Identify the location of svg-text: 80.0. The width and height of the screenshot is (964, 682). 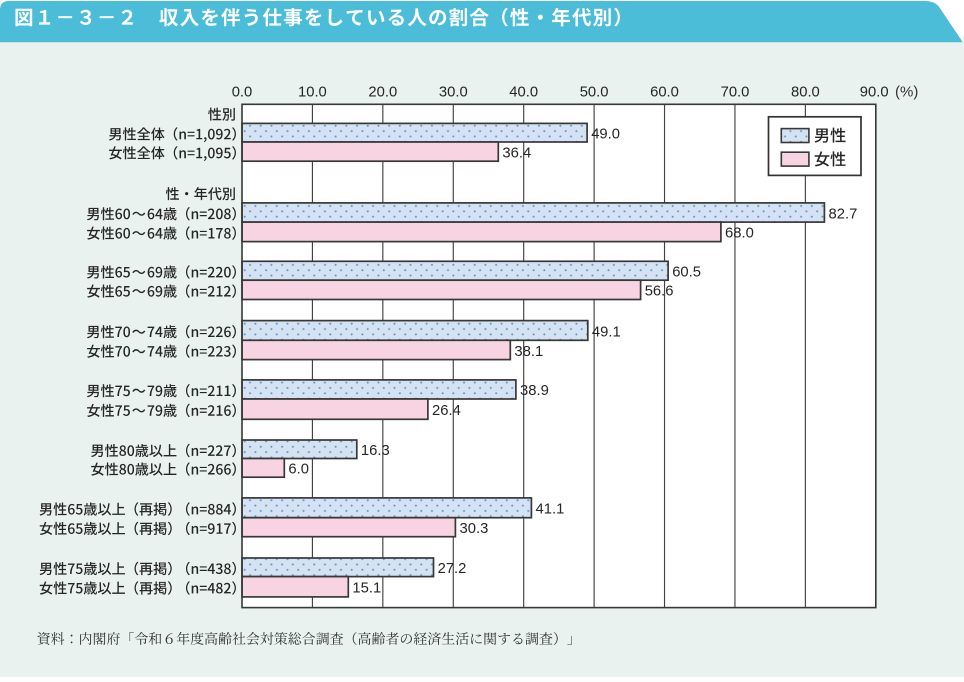
(805, 93).